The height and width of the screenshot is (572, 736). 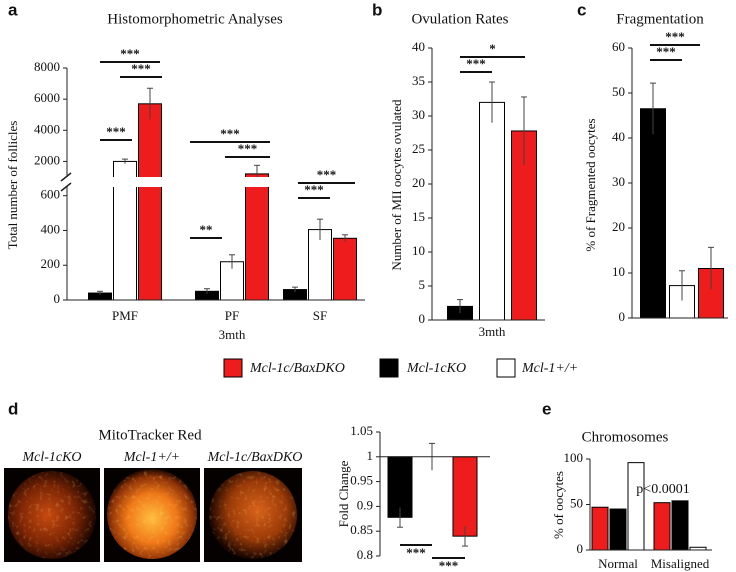 I want to click on y-axis-label: Number of MII oocytes ovulated, so click(x=396, y=185).